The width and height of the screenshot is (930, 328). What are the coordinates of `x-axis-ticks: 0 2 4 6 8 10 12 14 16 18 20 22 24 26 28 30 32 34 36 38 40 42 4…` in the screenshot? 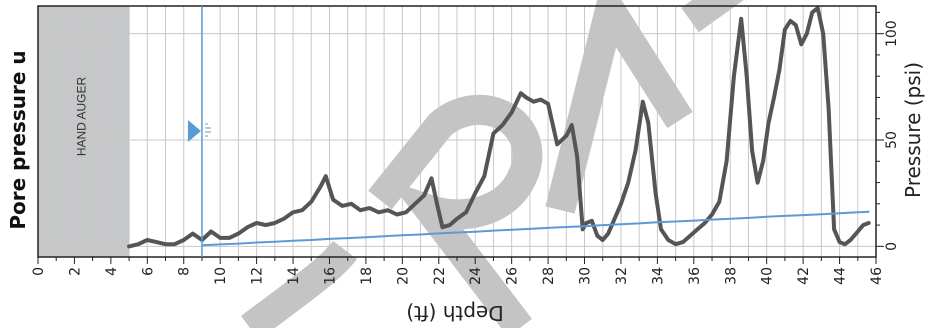 It's located at (458, 271).